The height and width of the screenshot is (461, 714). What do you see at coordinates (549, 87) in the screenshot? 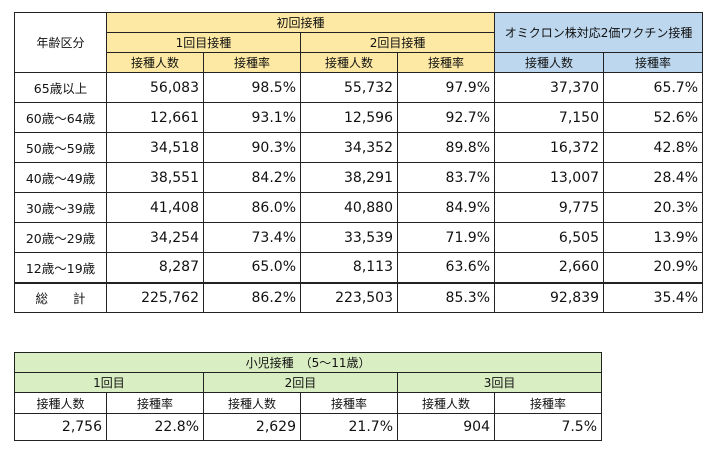
I see `omicron-count: 37,370` at bounding box center [549, 87].